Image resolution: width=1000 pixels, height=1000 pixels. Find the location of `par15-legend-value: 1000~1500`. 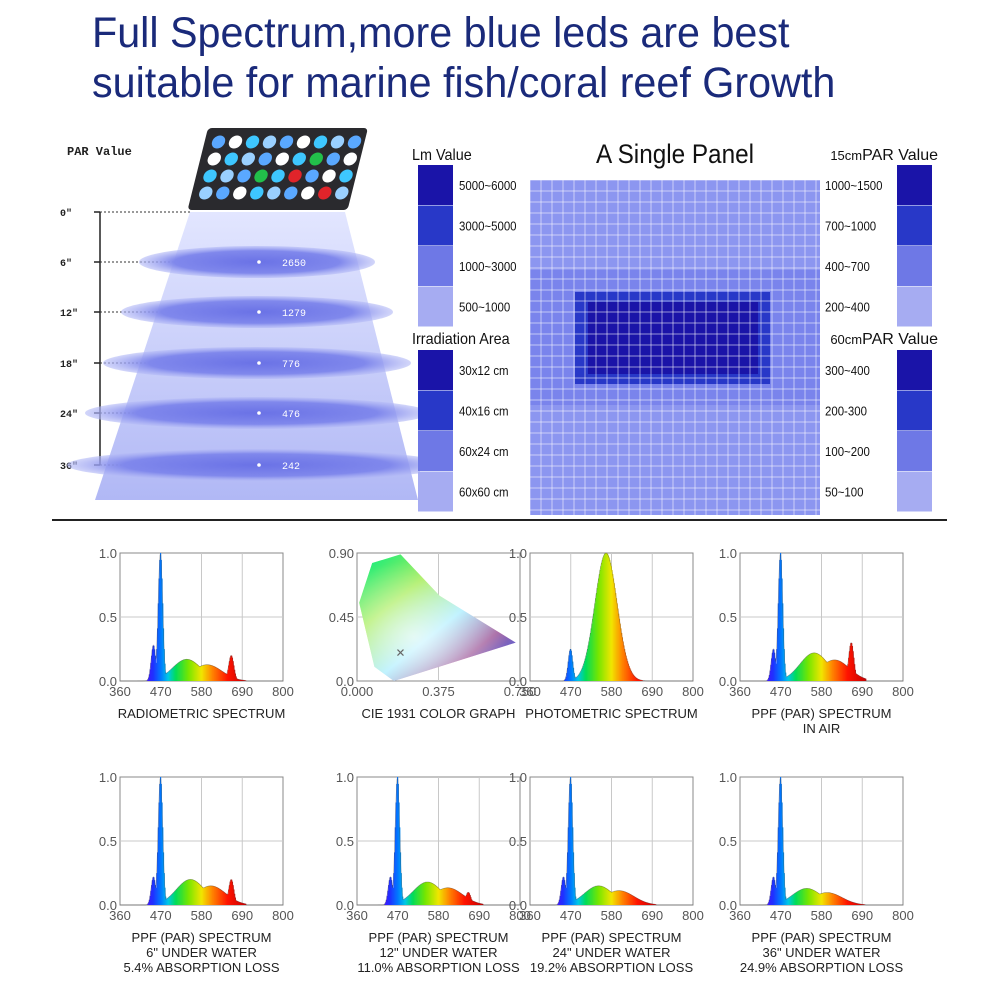

par15-legend-value: 1000~1500 is located at coordinates (854, 185).